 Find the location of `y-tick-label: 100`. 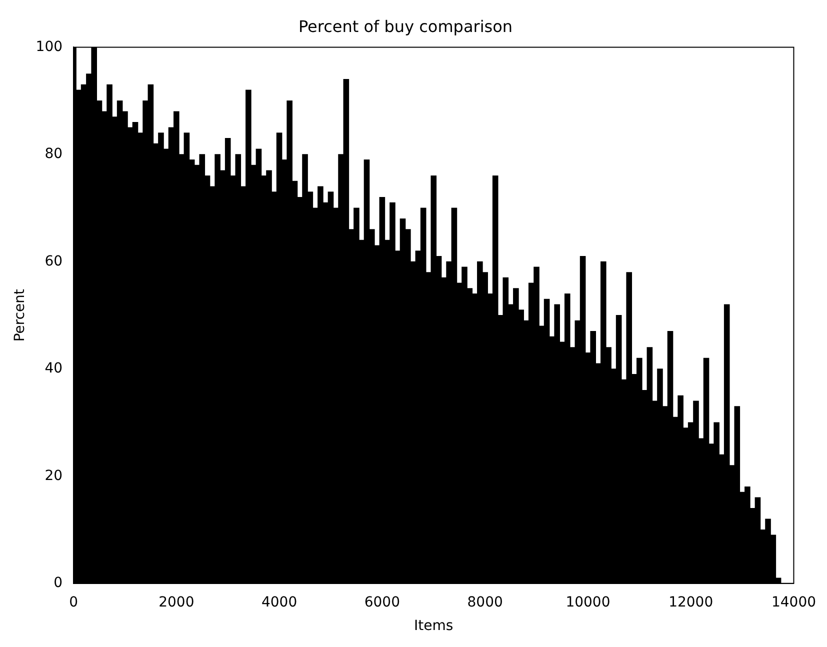

y-tick-label: 100 is located at coordinates (49, 46).